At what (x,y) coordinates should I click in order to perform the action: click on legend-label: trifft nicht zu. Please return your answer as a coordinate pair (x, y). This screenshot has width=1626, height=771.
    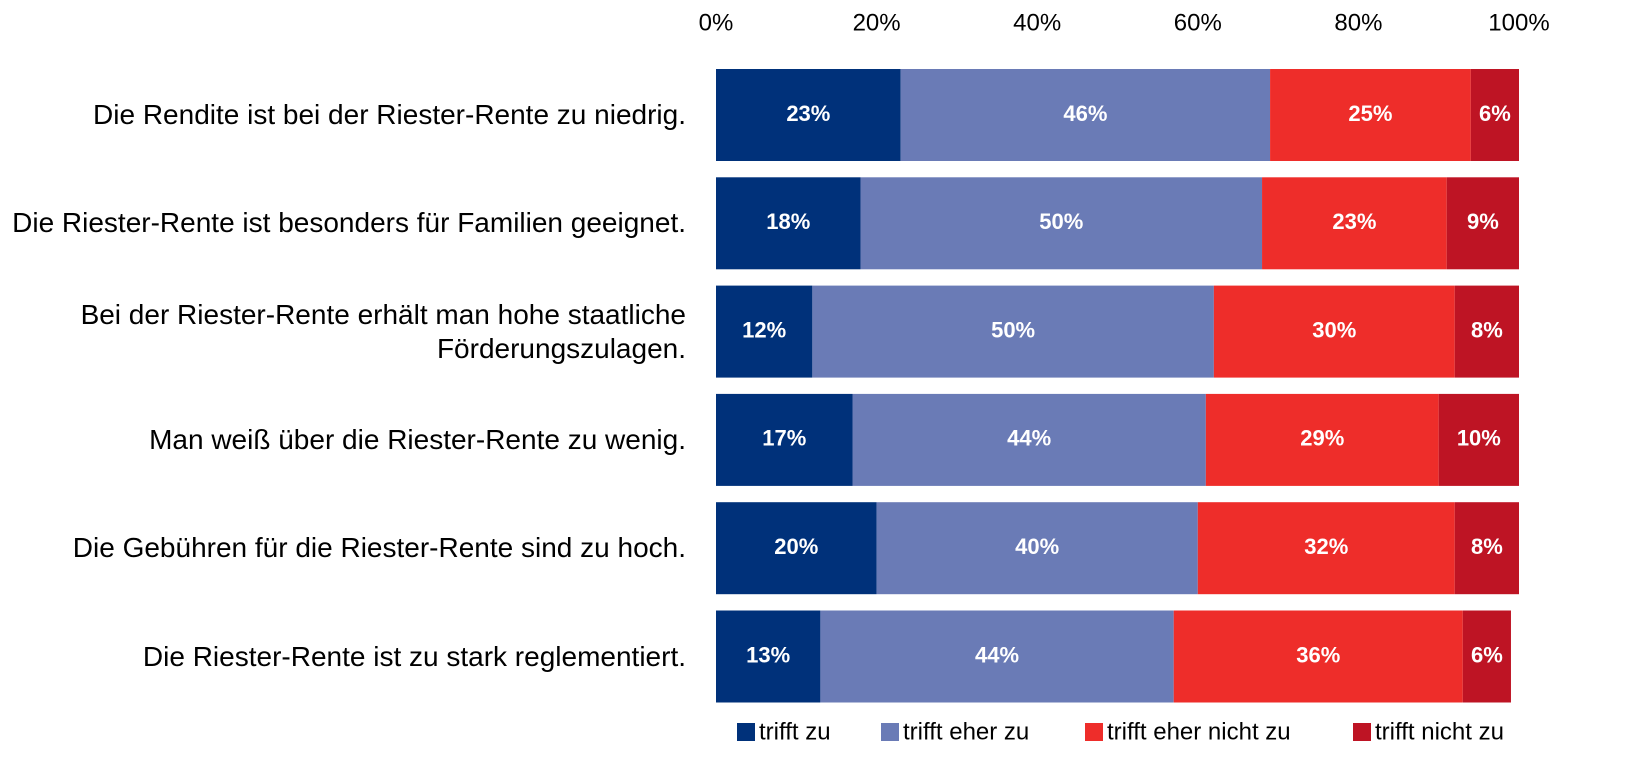
    Looking at the image, I should click on (1439, 731).